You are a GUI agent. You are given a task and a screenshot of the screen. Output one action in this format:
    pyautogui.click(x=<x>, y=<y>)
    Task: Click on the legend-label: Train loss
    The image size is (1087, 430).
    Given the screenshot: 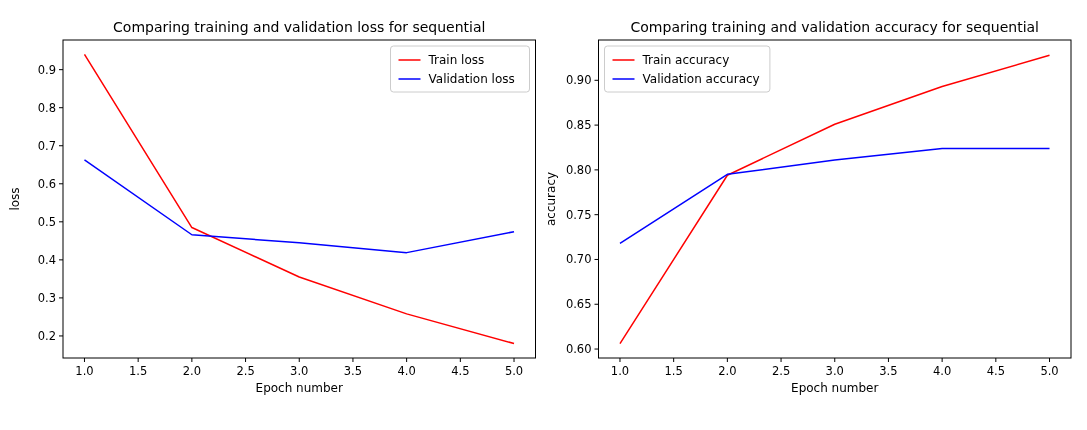 What is the action you would take?
    pyautogui.click(x=456, y=60)
    